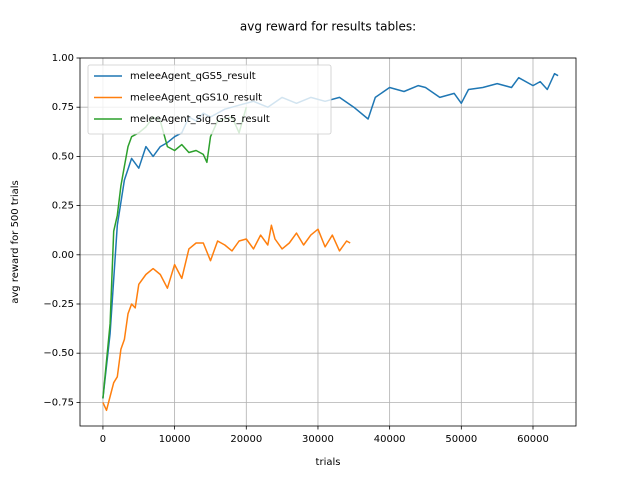 This screenshot has width=640, height=480. I want to click on x-axis-label: trials, so click(328, 462).